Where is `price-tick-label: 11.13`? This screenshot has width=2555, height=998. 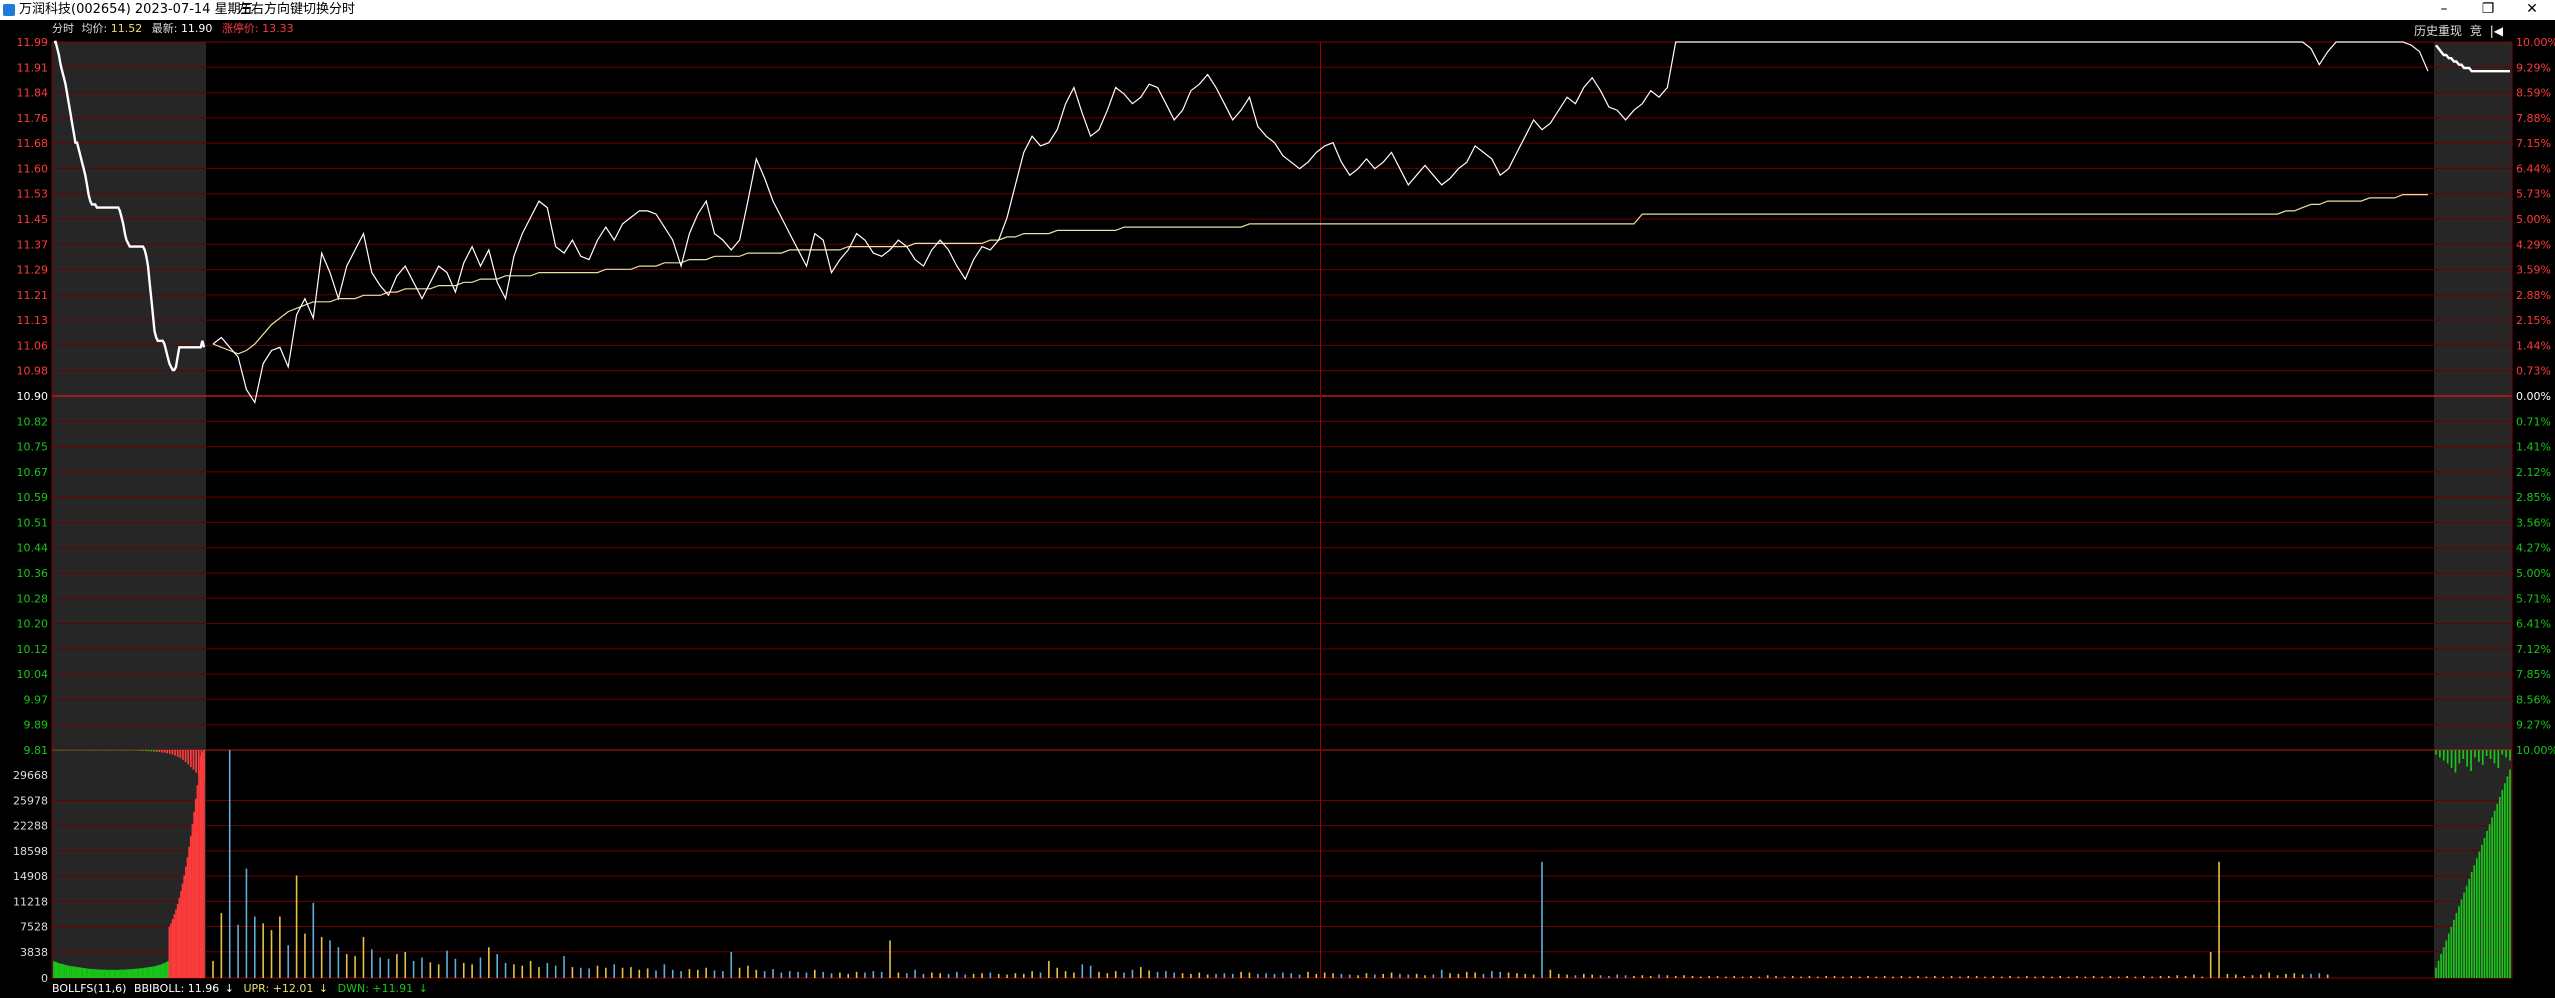 price-tick-label: 11.13 is located at coordinates (33, 320).